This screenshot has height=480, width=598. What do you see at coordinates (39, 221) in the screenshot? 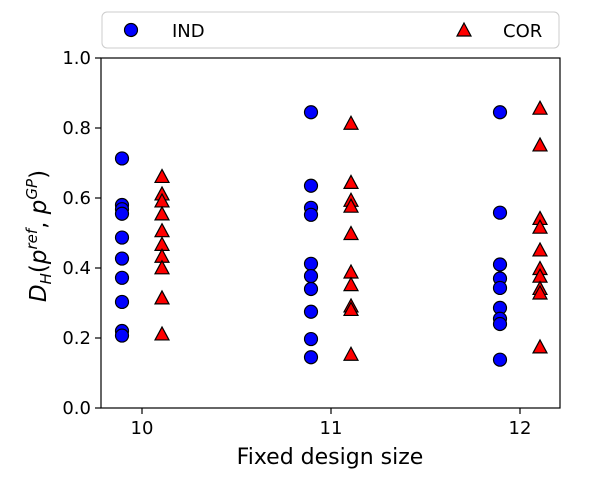
I see `y-label-comma: ,` at bounding box center [39, 221].